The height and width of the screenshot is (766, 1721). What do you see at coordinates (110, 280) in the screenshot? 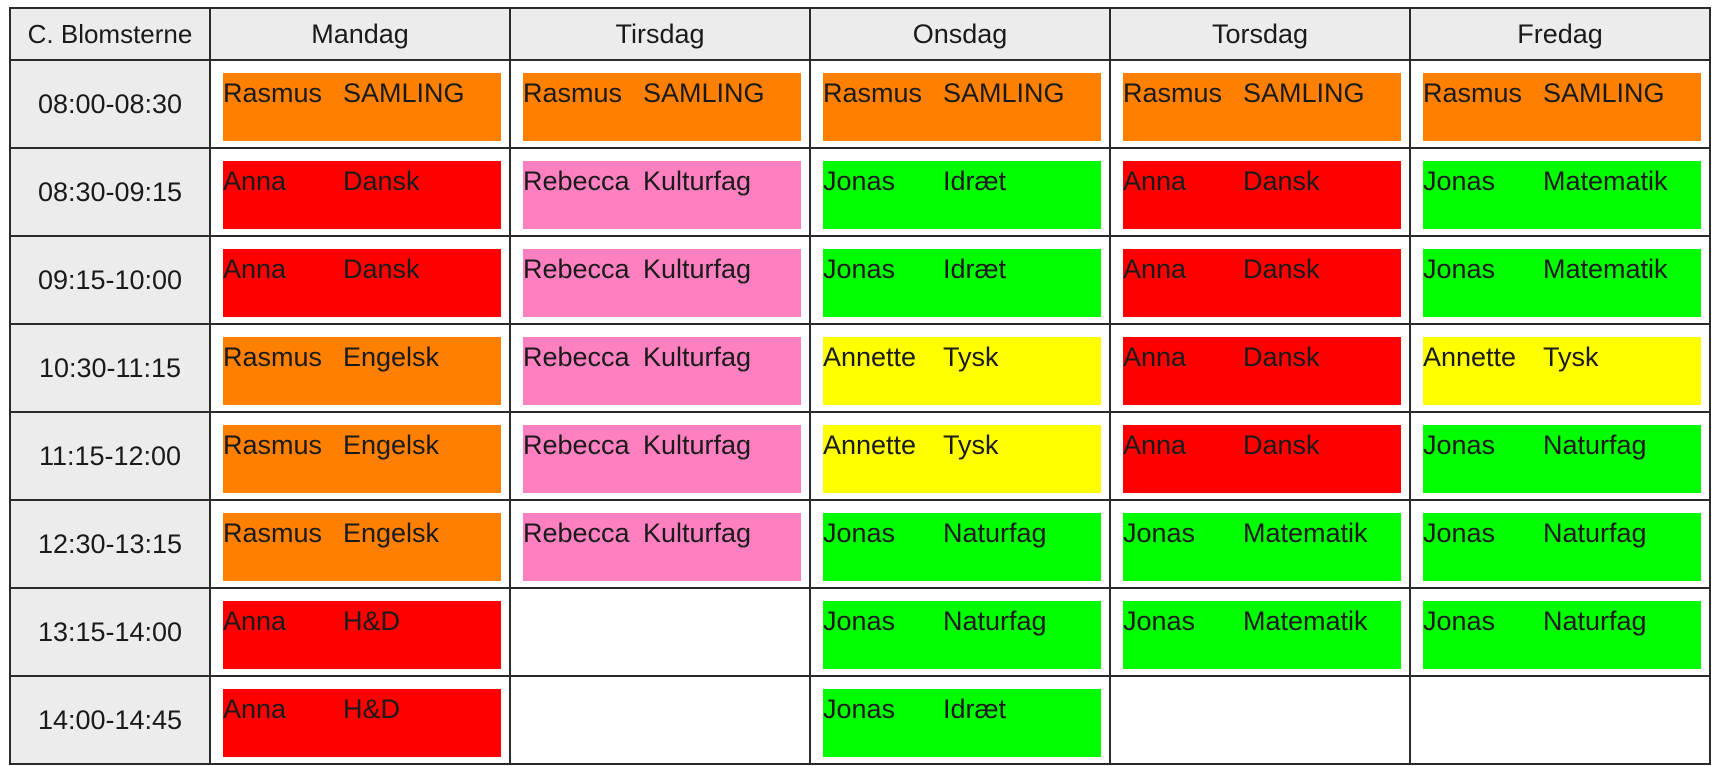
I see `time-slot-label: 09:15-10:00` at bounding box center [110, 280].